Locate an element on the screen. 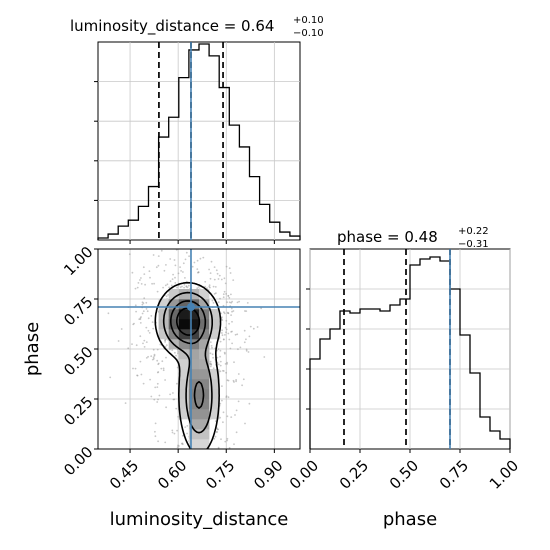  phase-hist-x-tick-label: 0.50 is located at coordinates (404, 475).